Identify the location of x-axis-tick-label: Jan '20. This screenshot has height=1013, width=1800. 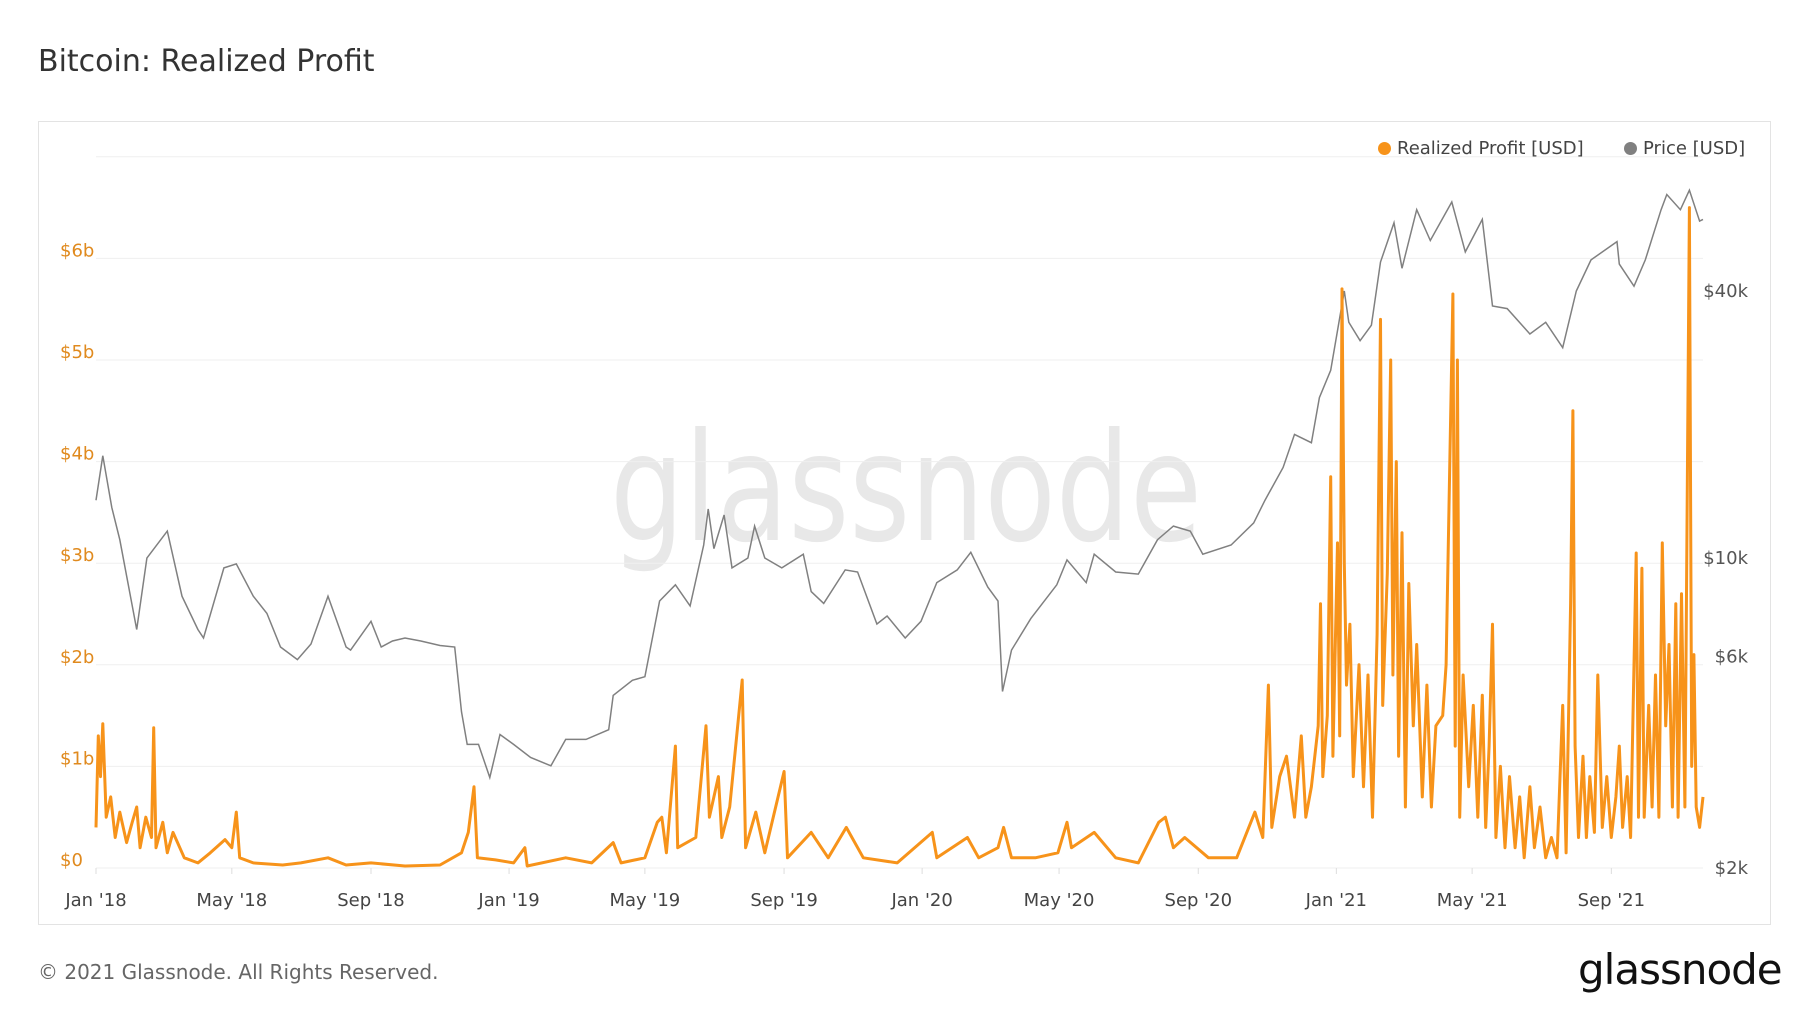
(921, 900).